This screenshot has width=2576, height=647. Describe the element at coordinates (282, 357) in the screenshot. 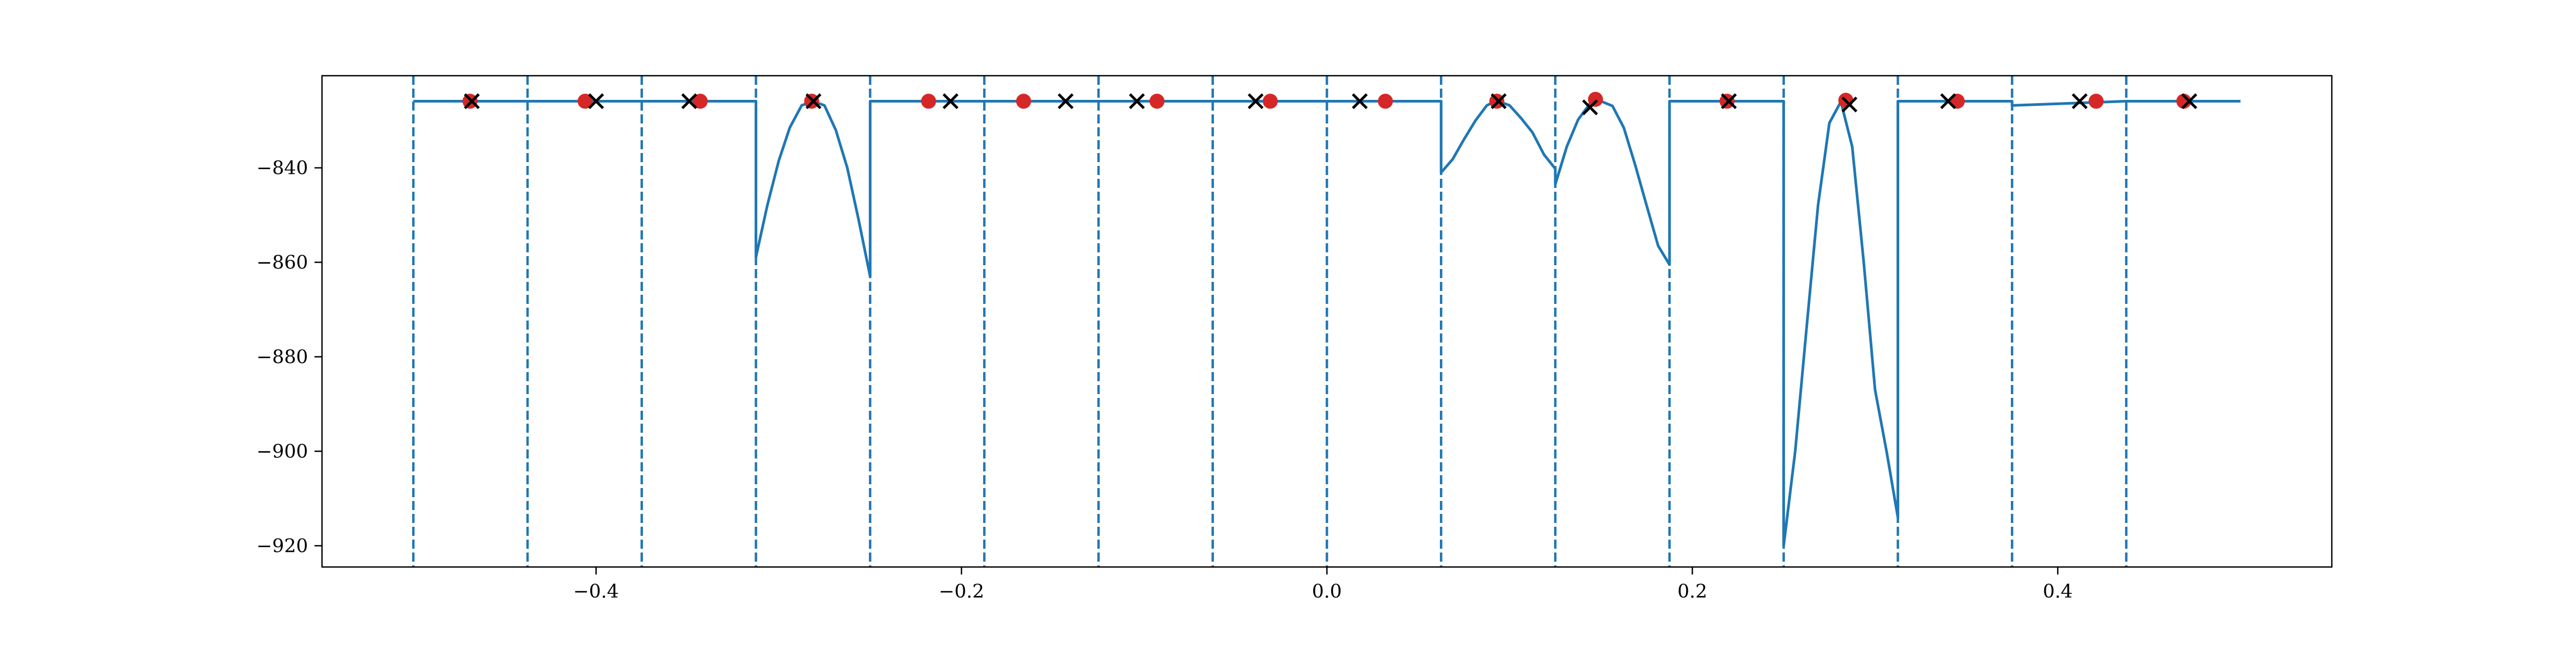

I see `y-tick-label-2: −880` at that location.